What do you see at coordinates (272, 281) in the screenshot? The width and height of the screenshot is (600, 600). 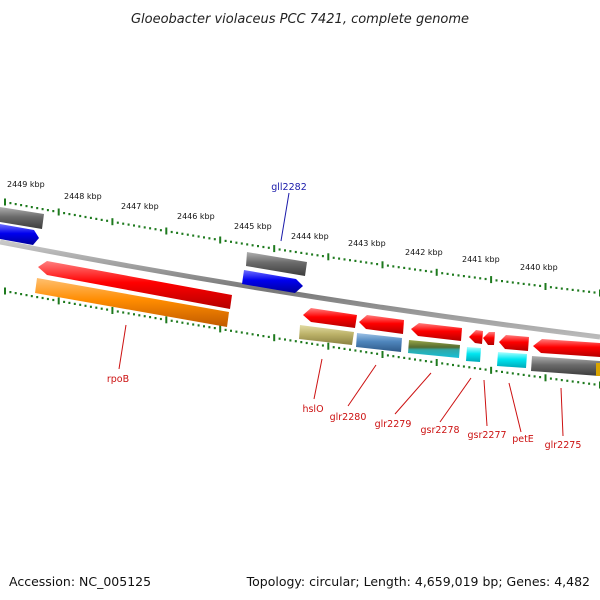 I see `gene-gll2281` at bounding box center [272, 281].